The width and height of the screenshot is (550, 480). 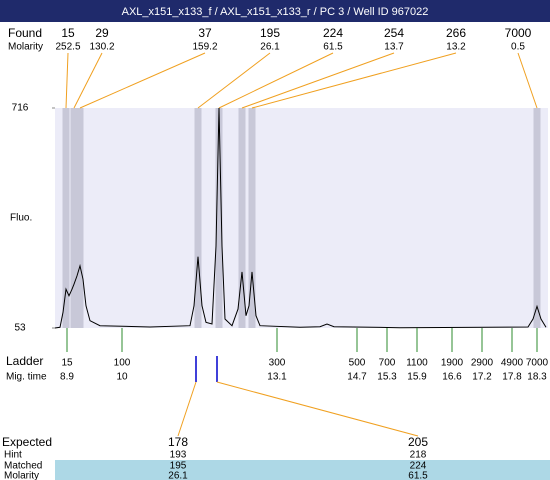 What do you see at coordinates (333, 33) in the screenshot?
I see `found-size: 224` at bounding box center [333, 33].